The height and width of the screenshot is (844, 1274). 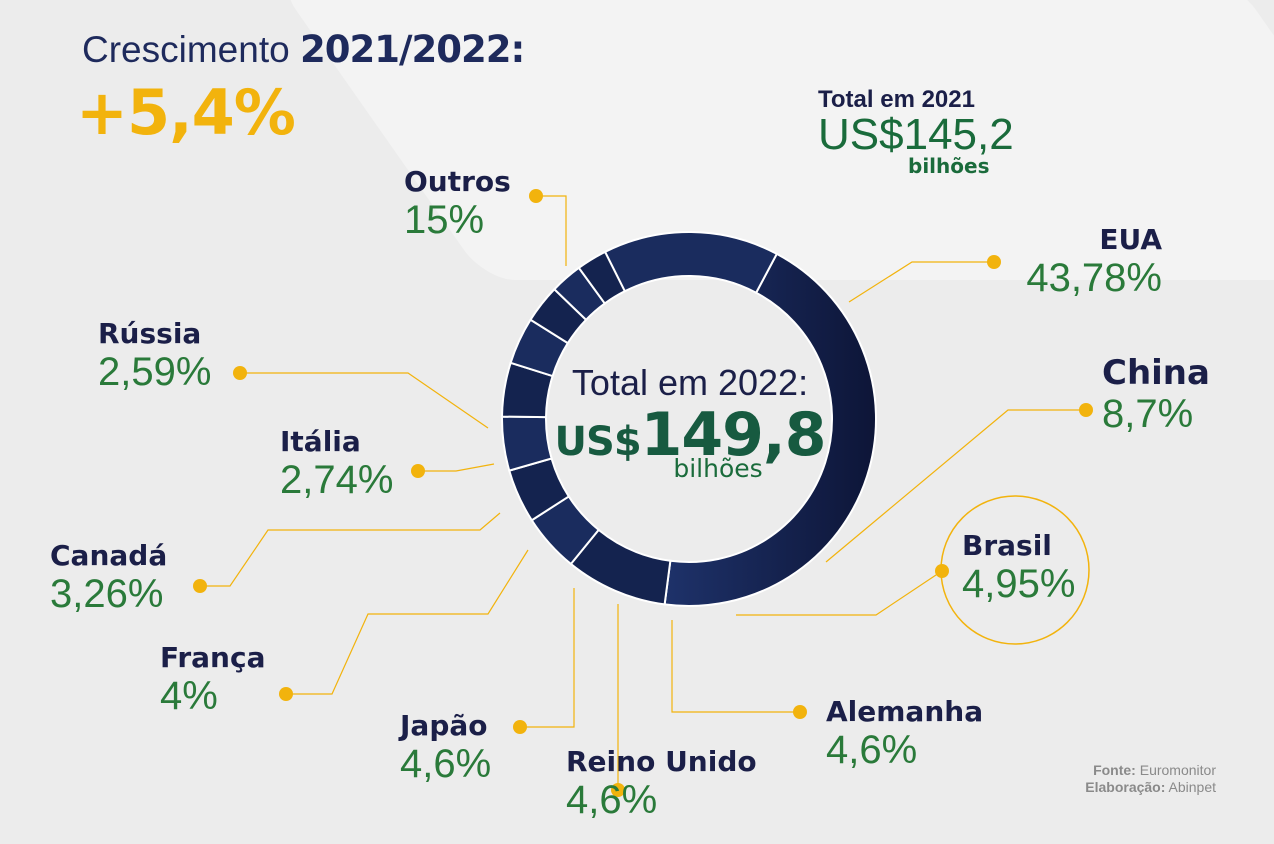 I want to click on slice-value: 2,74%, so click(x=337, y=480).